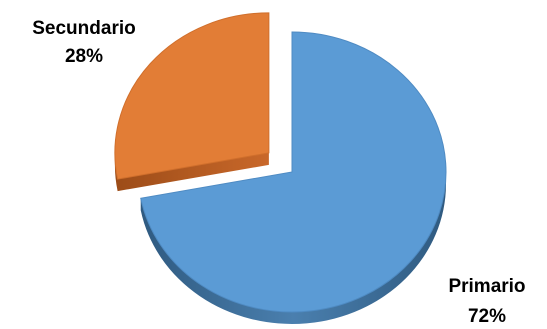  I want to click on slice-secundario-top, so click(192, 96).